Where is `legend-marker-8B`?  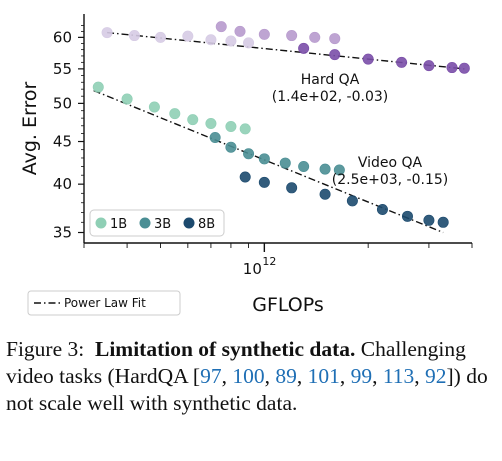
legend-marker-8B is located at coordinates (189, 223).